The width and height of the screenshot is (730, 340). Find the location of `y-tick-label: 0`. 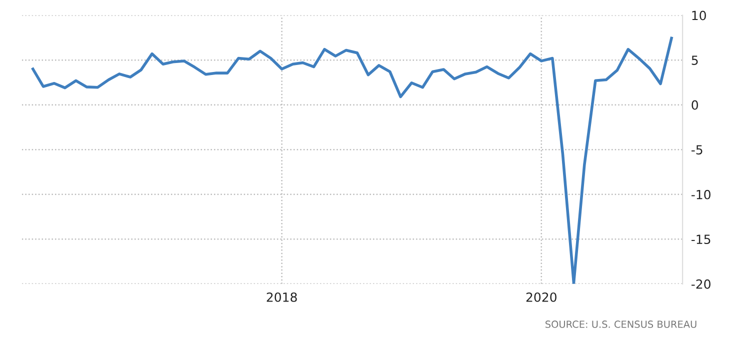

y-tick-label: 0 is located at coordinates (695, 105).